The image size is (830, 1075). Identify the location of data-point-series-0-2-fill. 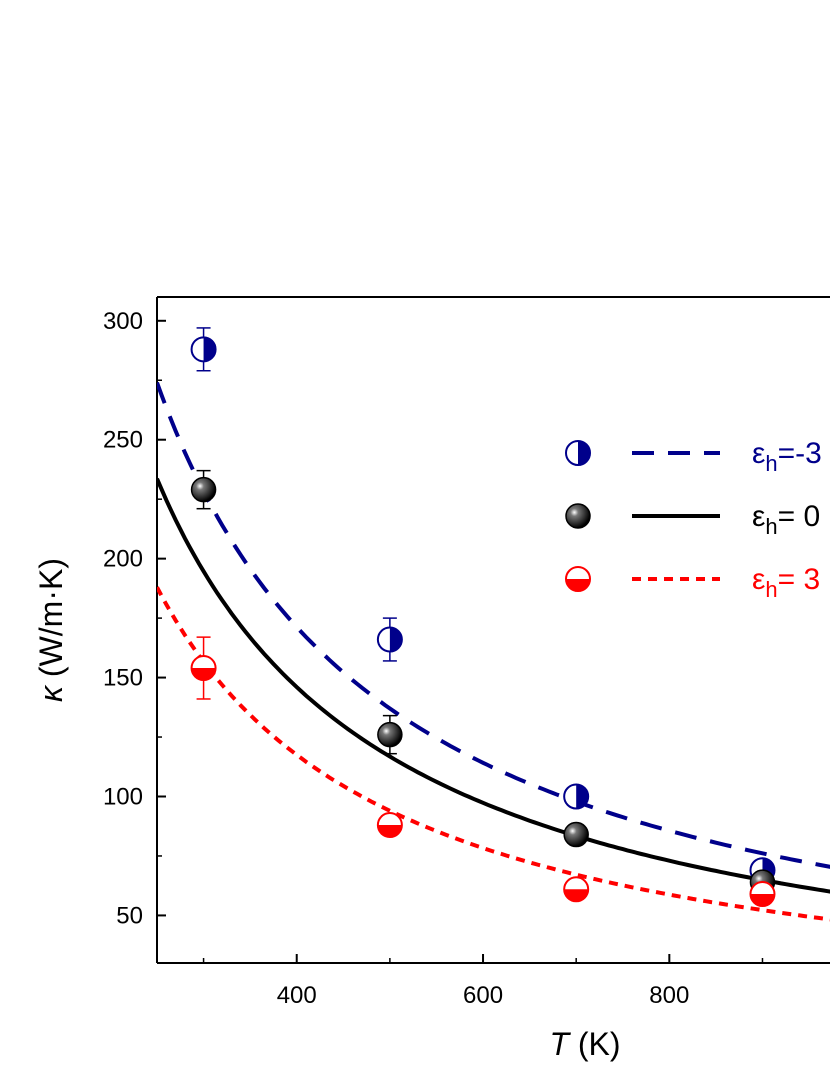
(582, 796).